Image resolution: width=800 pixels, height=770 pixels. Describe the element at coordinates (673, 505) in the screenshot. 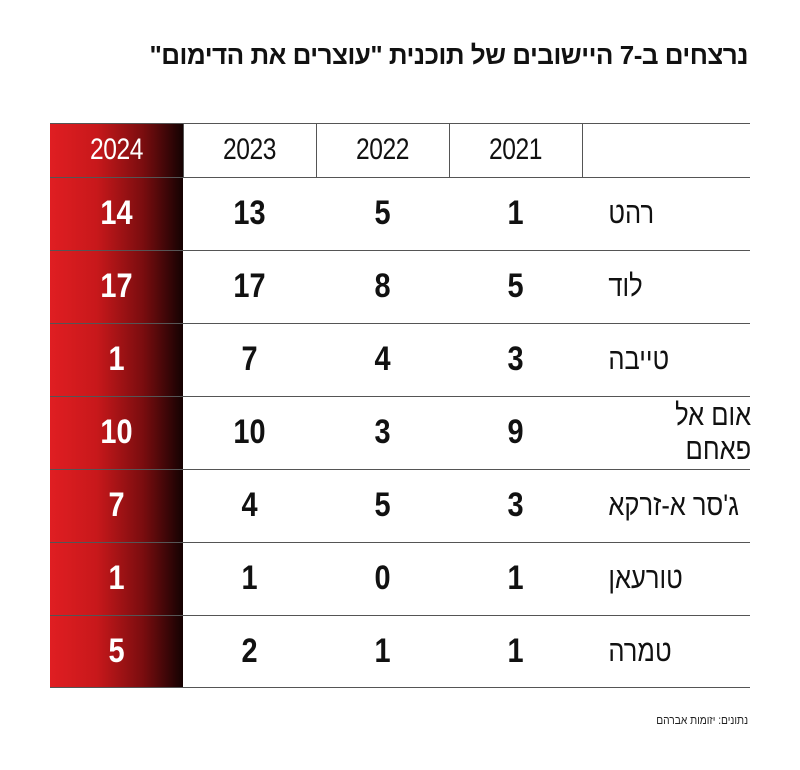

I see `row-label-city: ג'סר א-זרקא` at that location.